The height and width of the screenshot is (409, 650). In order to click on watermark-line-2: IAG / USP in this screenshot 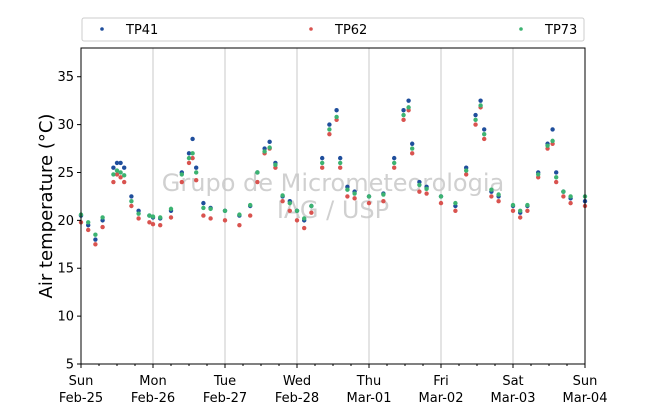, I will do `click(333, 210)`.